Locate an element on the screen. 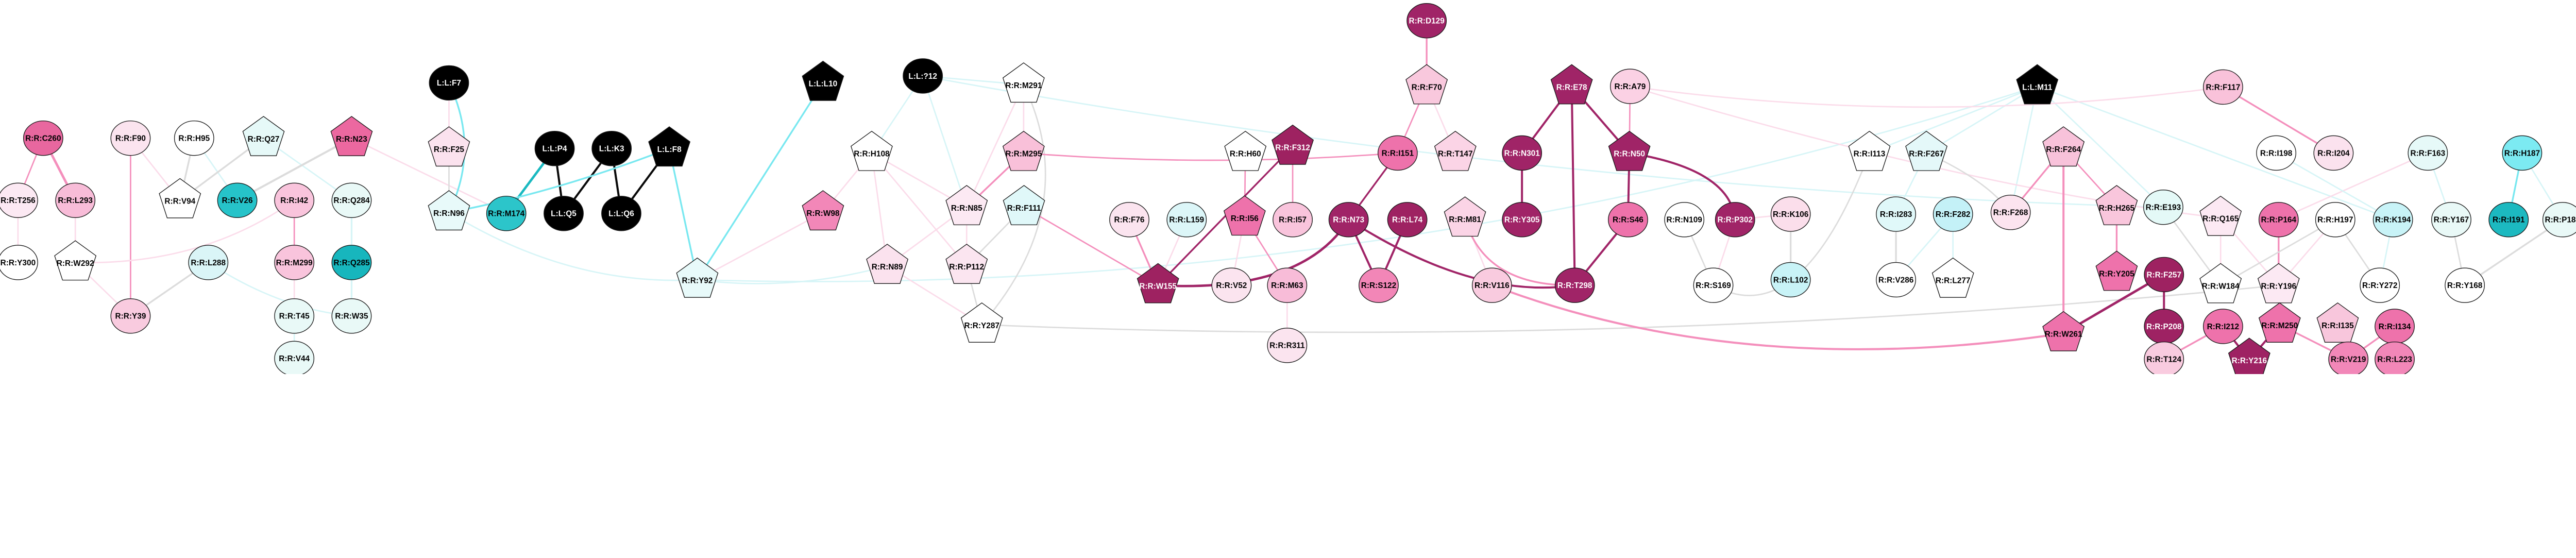 This screenshot has width=2576, height=558. node-R:R:F117: R:R:F117 is located at coordinates (2223, 87).